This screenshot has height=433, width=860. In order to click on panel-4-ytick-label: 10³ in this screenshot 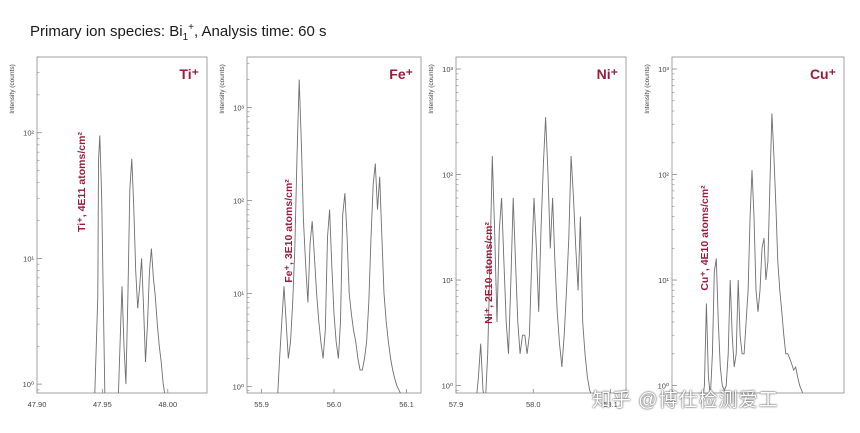, I will do `click(663, 69)`.